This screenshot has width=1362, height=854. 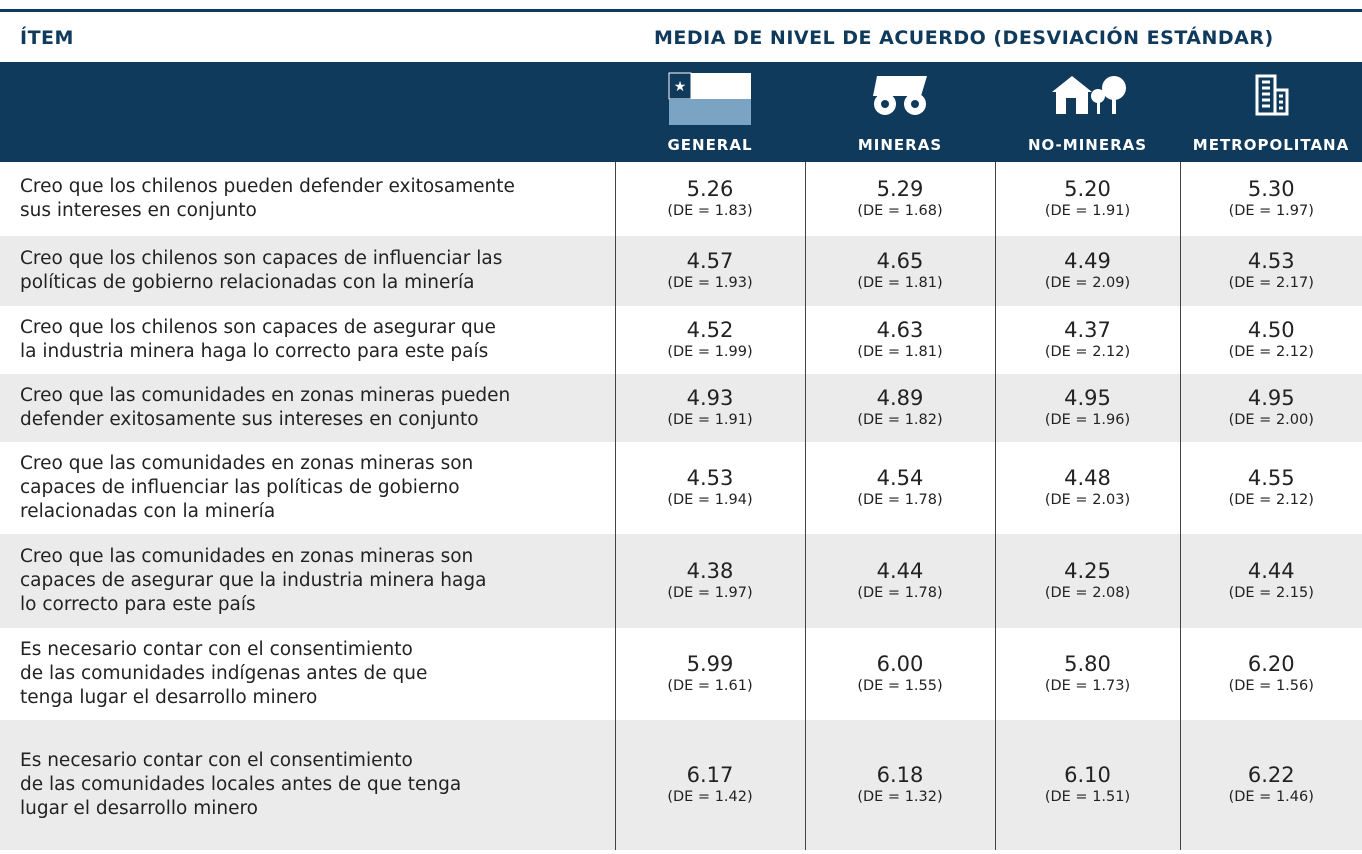 I want to click on value-cell: 5.20 (DE = 1.91), so click(x=1087, y=199).